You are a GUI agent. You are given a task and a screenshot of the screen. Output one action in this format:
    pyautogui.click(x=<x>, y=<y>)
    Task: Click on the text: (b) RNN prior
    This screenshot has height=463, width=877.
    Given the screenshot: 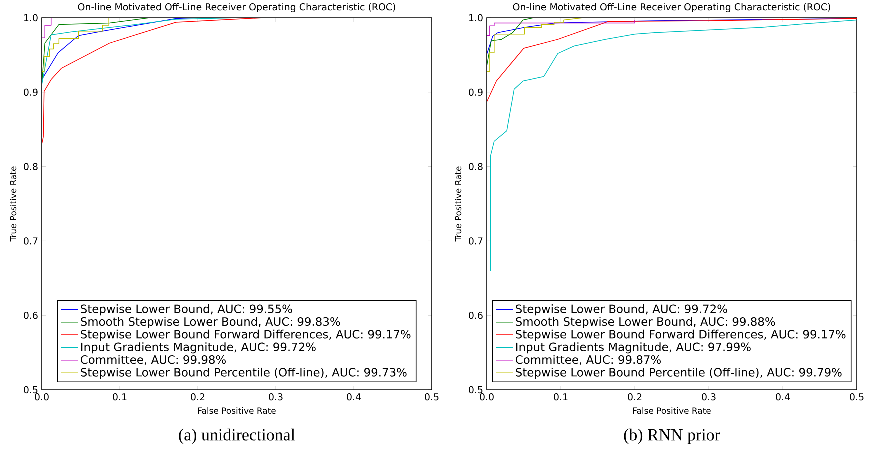 What is the action you would take?
    pyautogui.click(x=672, y=436)
    